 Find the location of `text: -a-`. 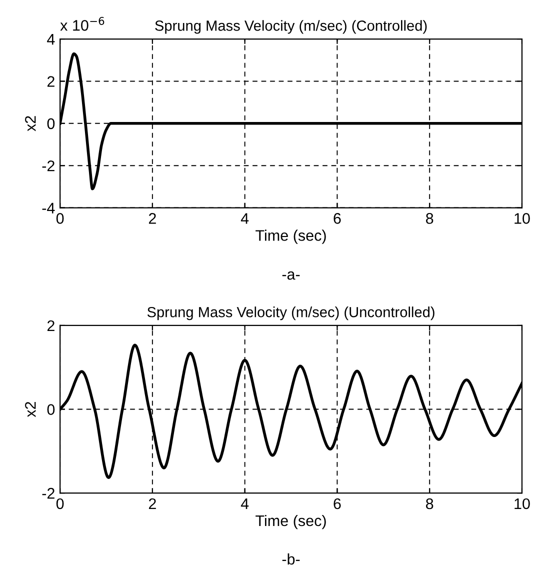

text: -a- is located at coordinates (291, 275).